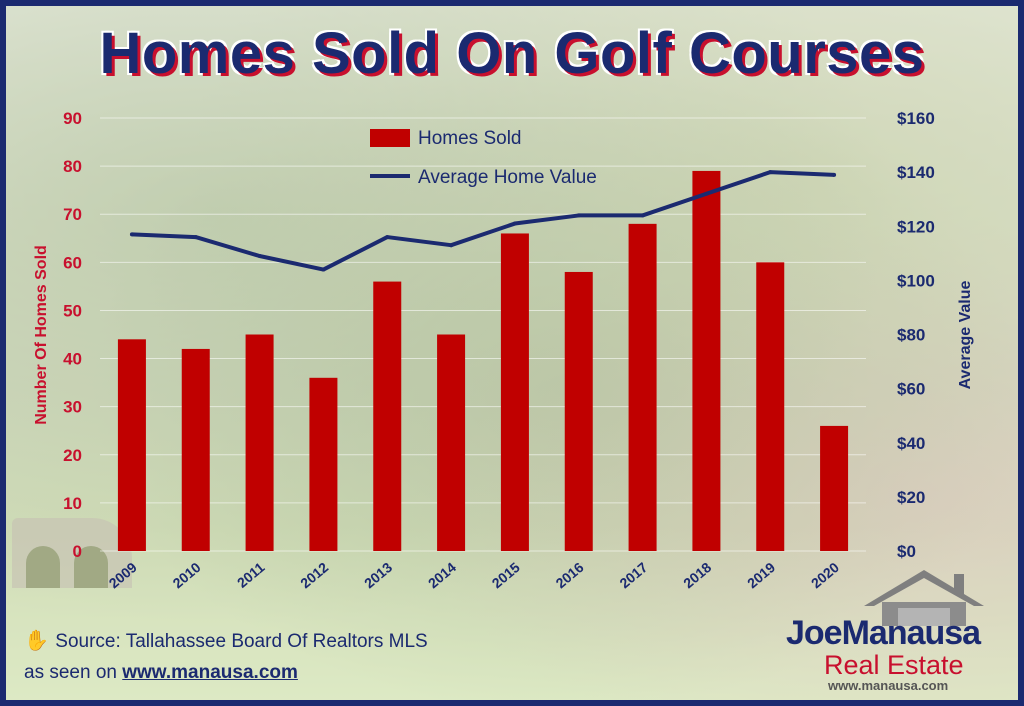 The image size is (1024, 706). What do you see at coordinates (483, 221) in the screenshot?
I see `line-average-home-value` at bounding box center [483, 221].